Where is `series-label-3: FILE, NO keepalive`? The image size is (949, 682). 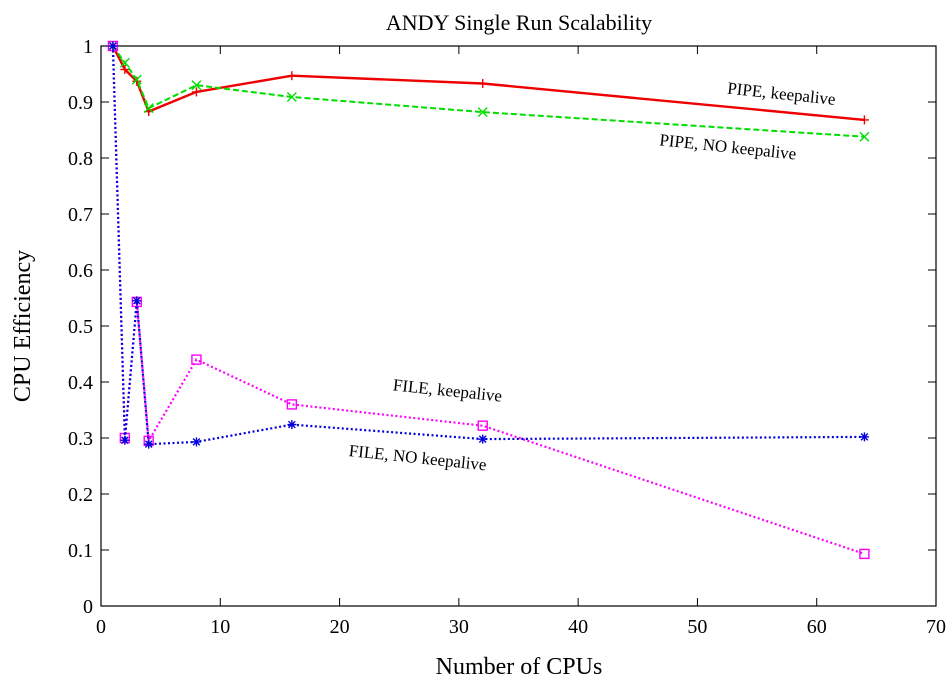
series-label-3: FILE, NO keepalive is located at coordinates (418, 457).